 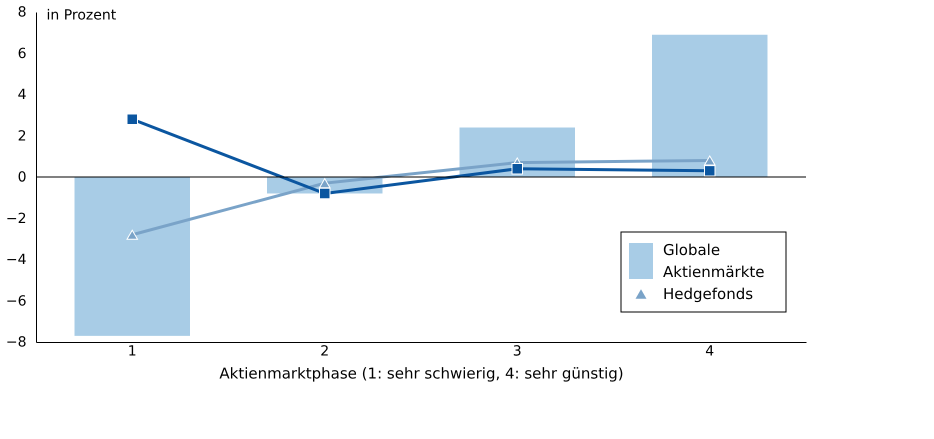 What do you see at coordinates (325, 352) in the screenshot?
I see `x-tick-label: 2` at bounding box center [325, 352].